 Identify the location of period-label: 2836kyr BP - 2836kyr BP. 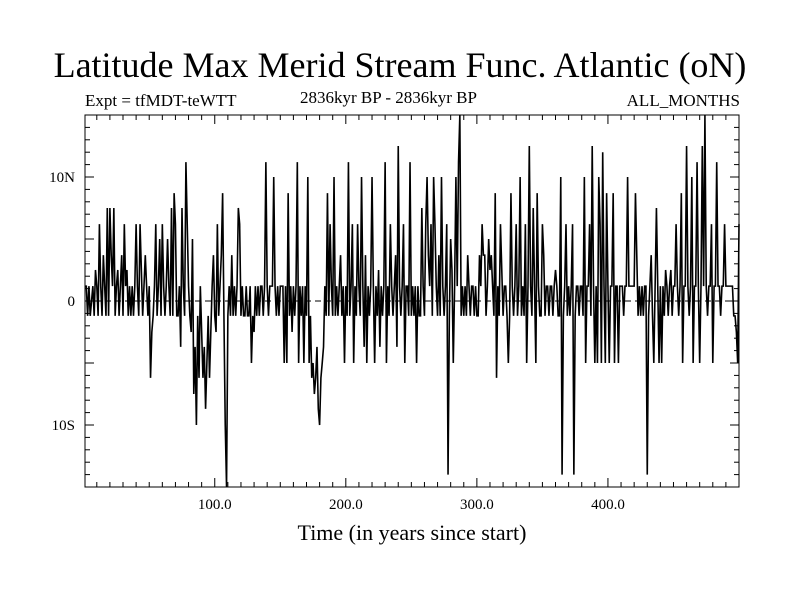
(388, 97).